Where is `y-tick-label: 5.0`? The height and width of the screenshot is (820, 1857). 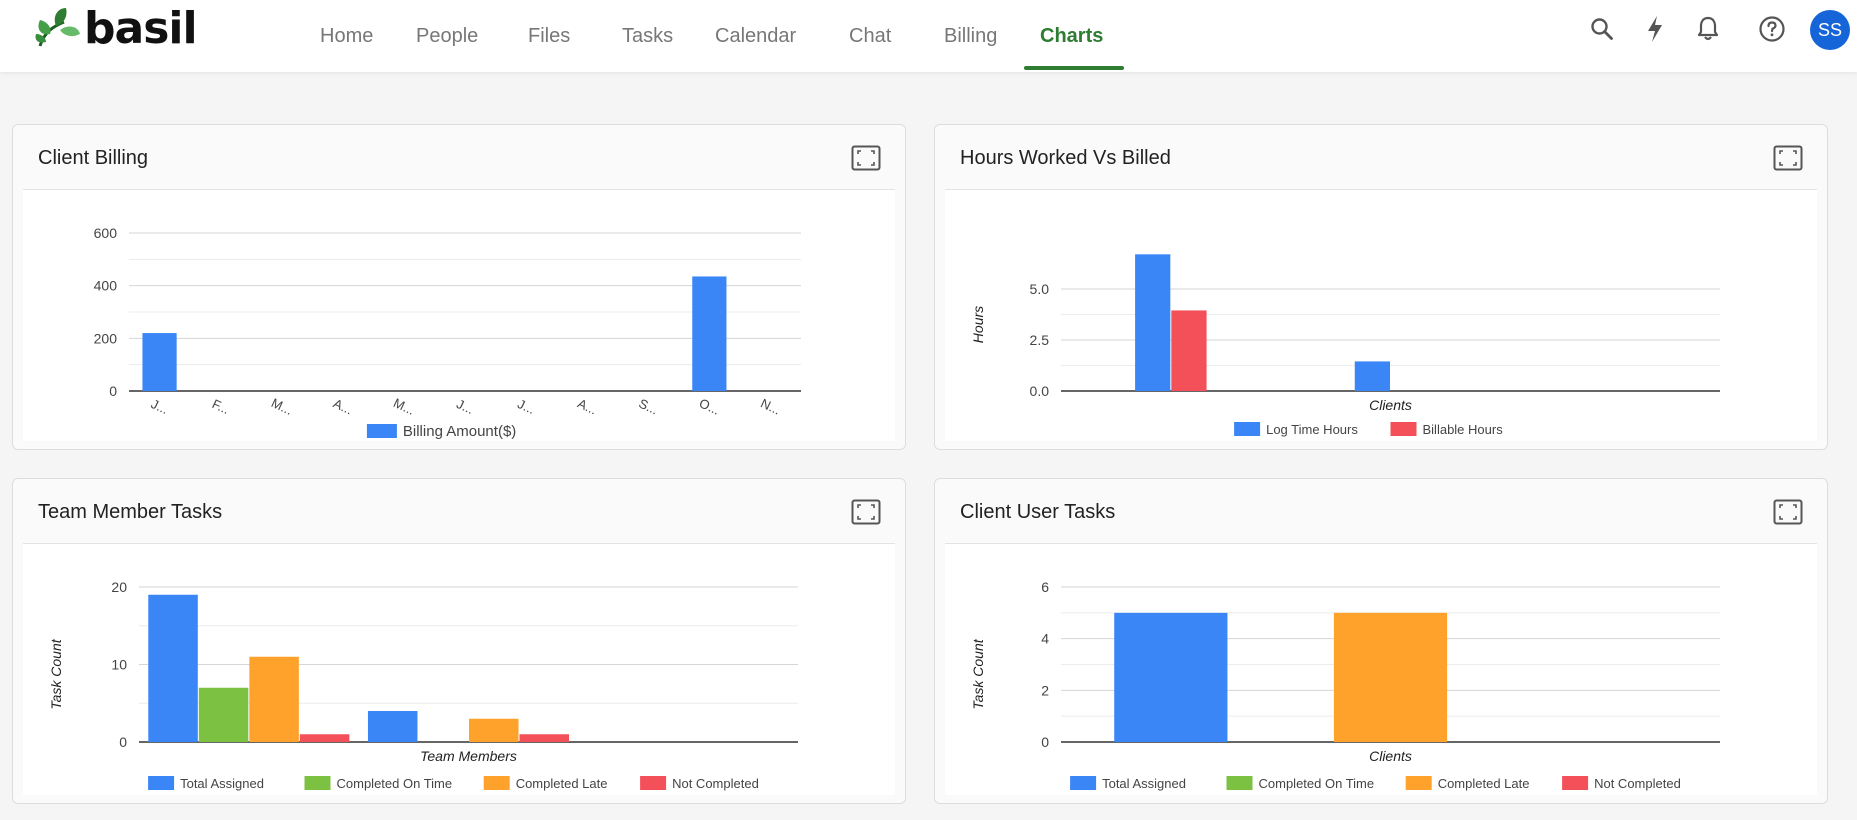 y-tick-label: 5.0 is located at coordinates (1040, 289).